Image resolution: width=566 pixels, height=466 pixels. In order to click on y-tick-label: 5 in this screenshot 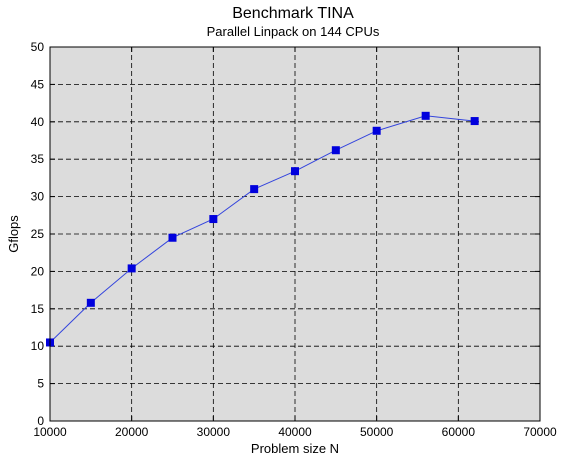, I will do `click(40, 384)`.